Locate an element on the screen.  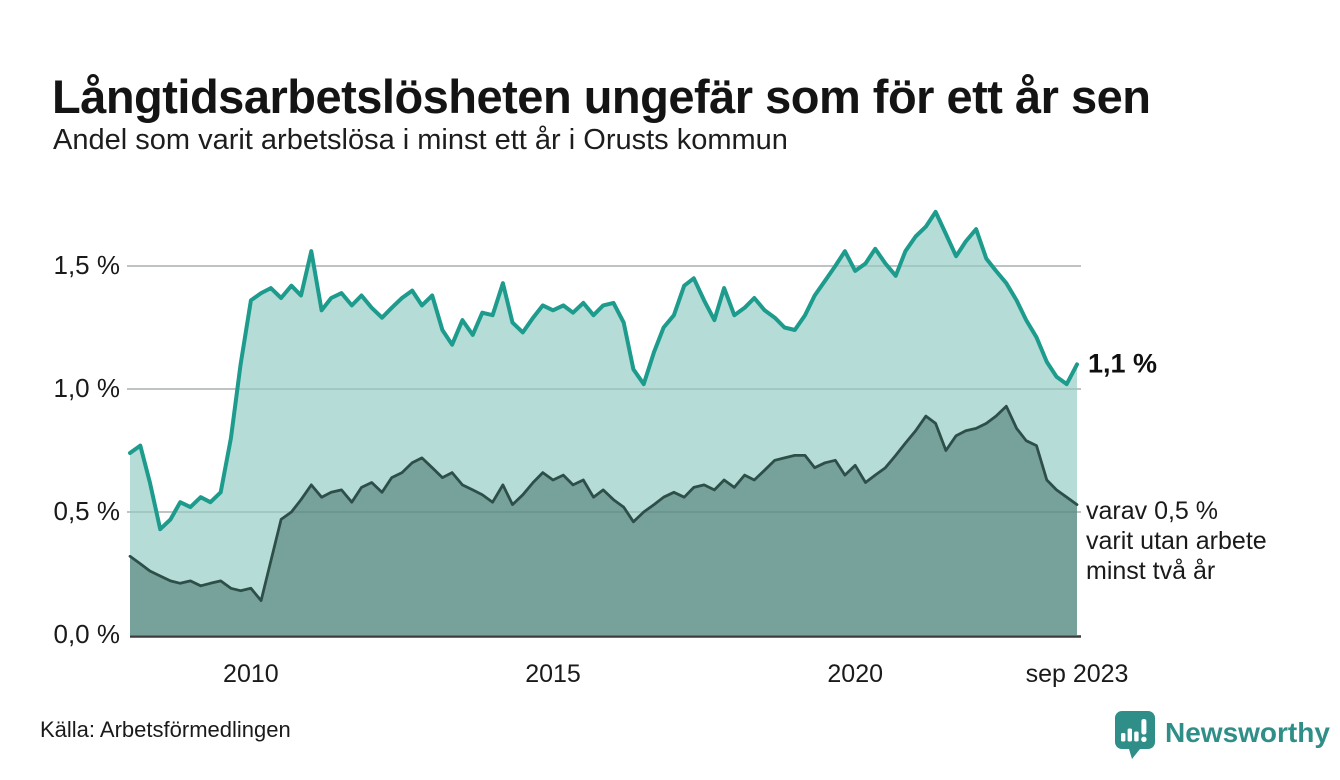
x-axis-label-2010: 2010 is located at coordinates (251, 674).